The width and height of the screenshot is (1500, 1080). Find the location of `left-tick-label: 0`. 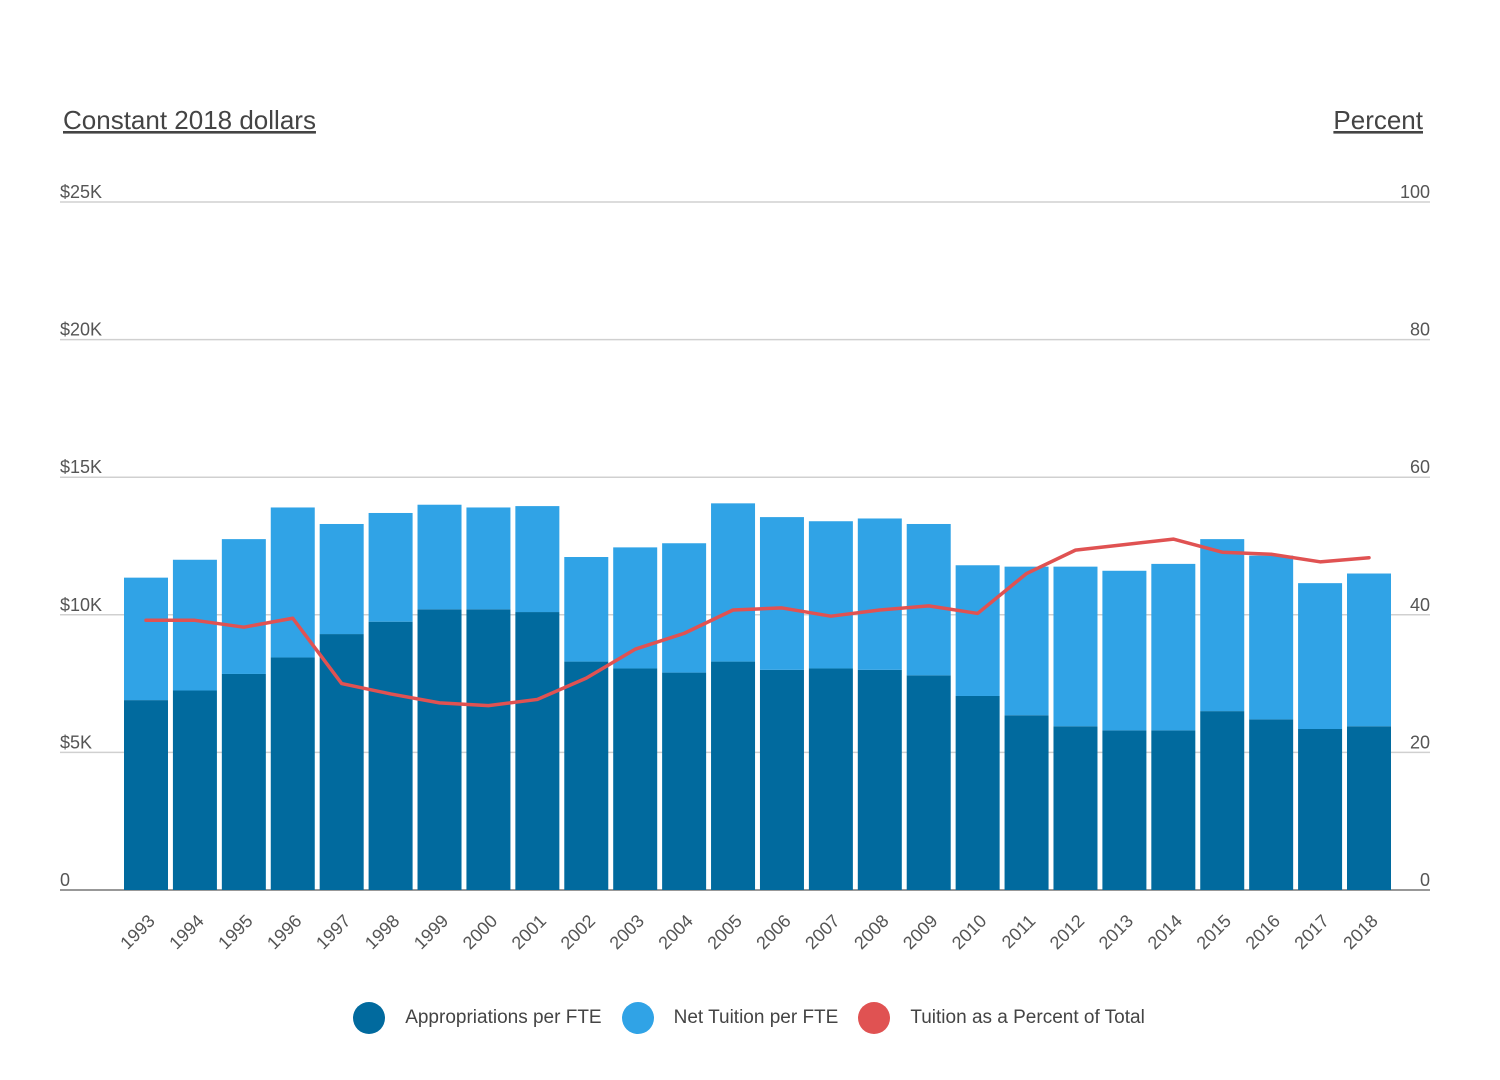

left-tick-label: 0 is located at coordinates (65, 880).